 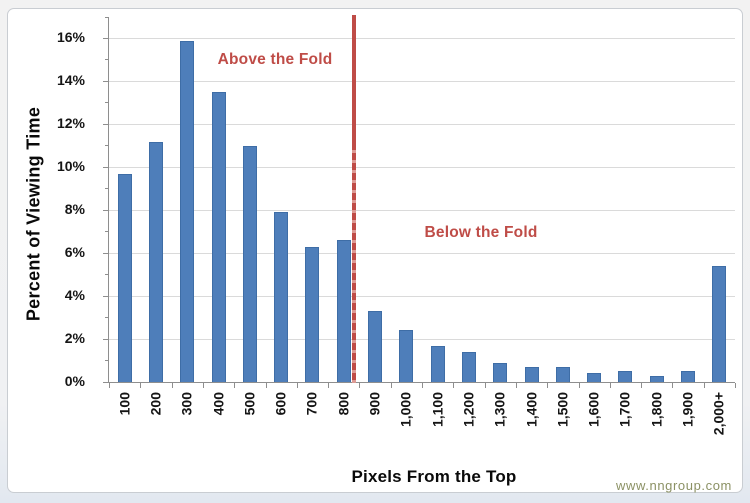 I want to click on y-tick-label: 0%, so click(x=74, y=381).